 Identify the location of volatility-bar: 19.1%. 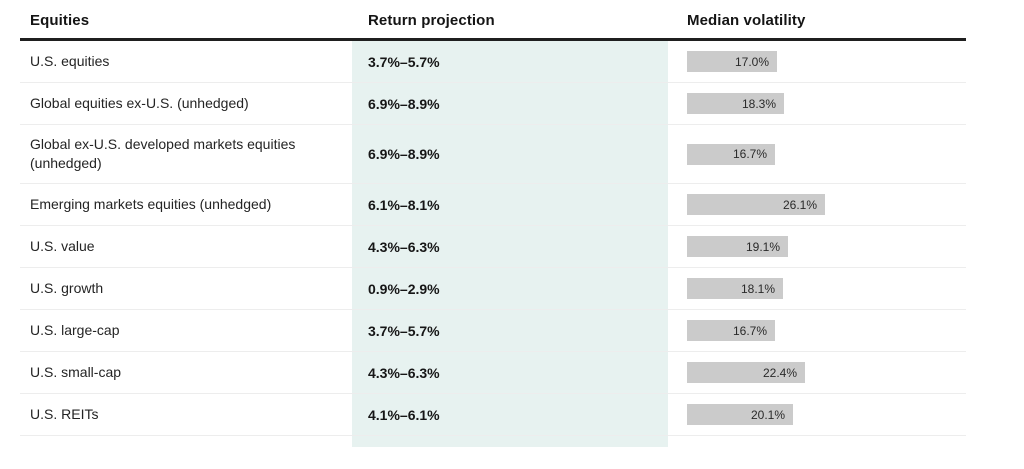
(737, 246).